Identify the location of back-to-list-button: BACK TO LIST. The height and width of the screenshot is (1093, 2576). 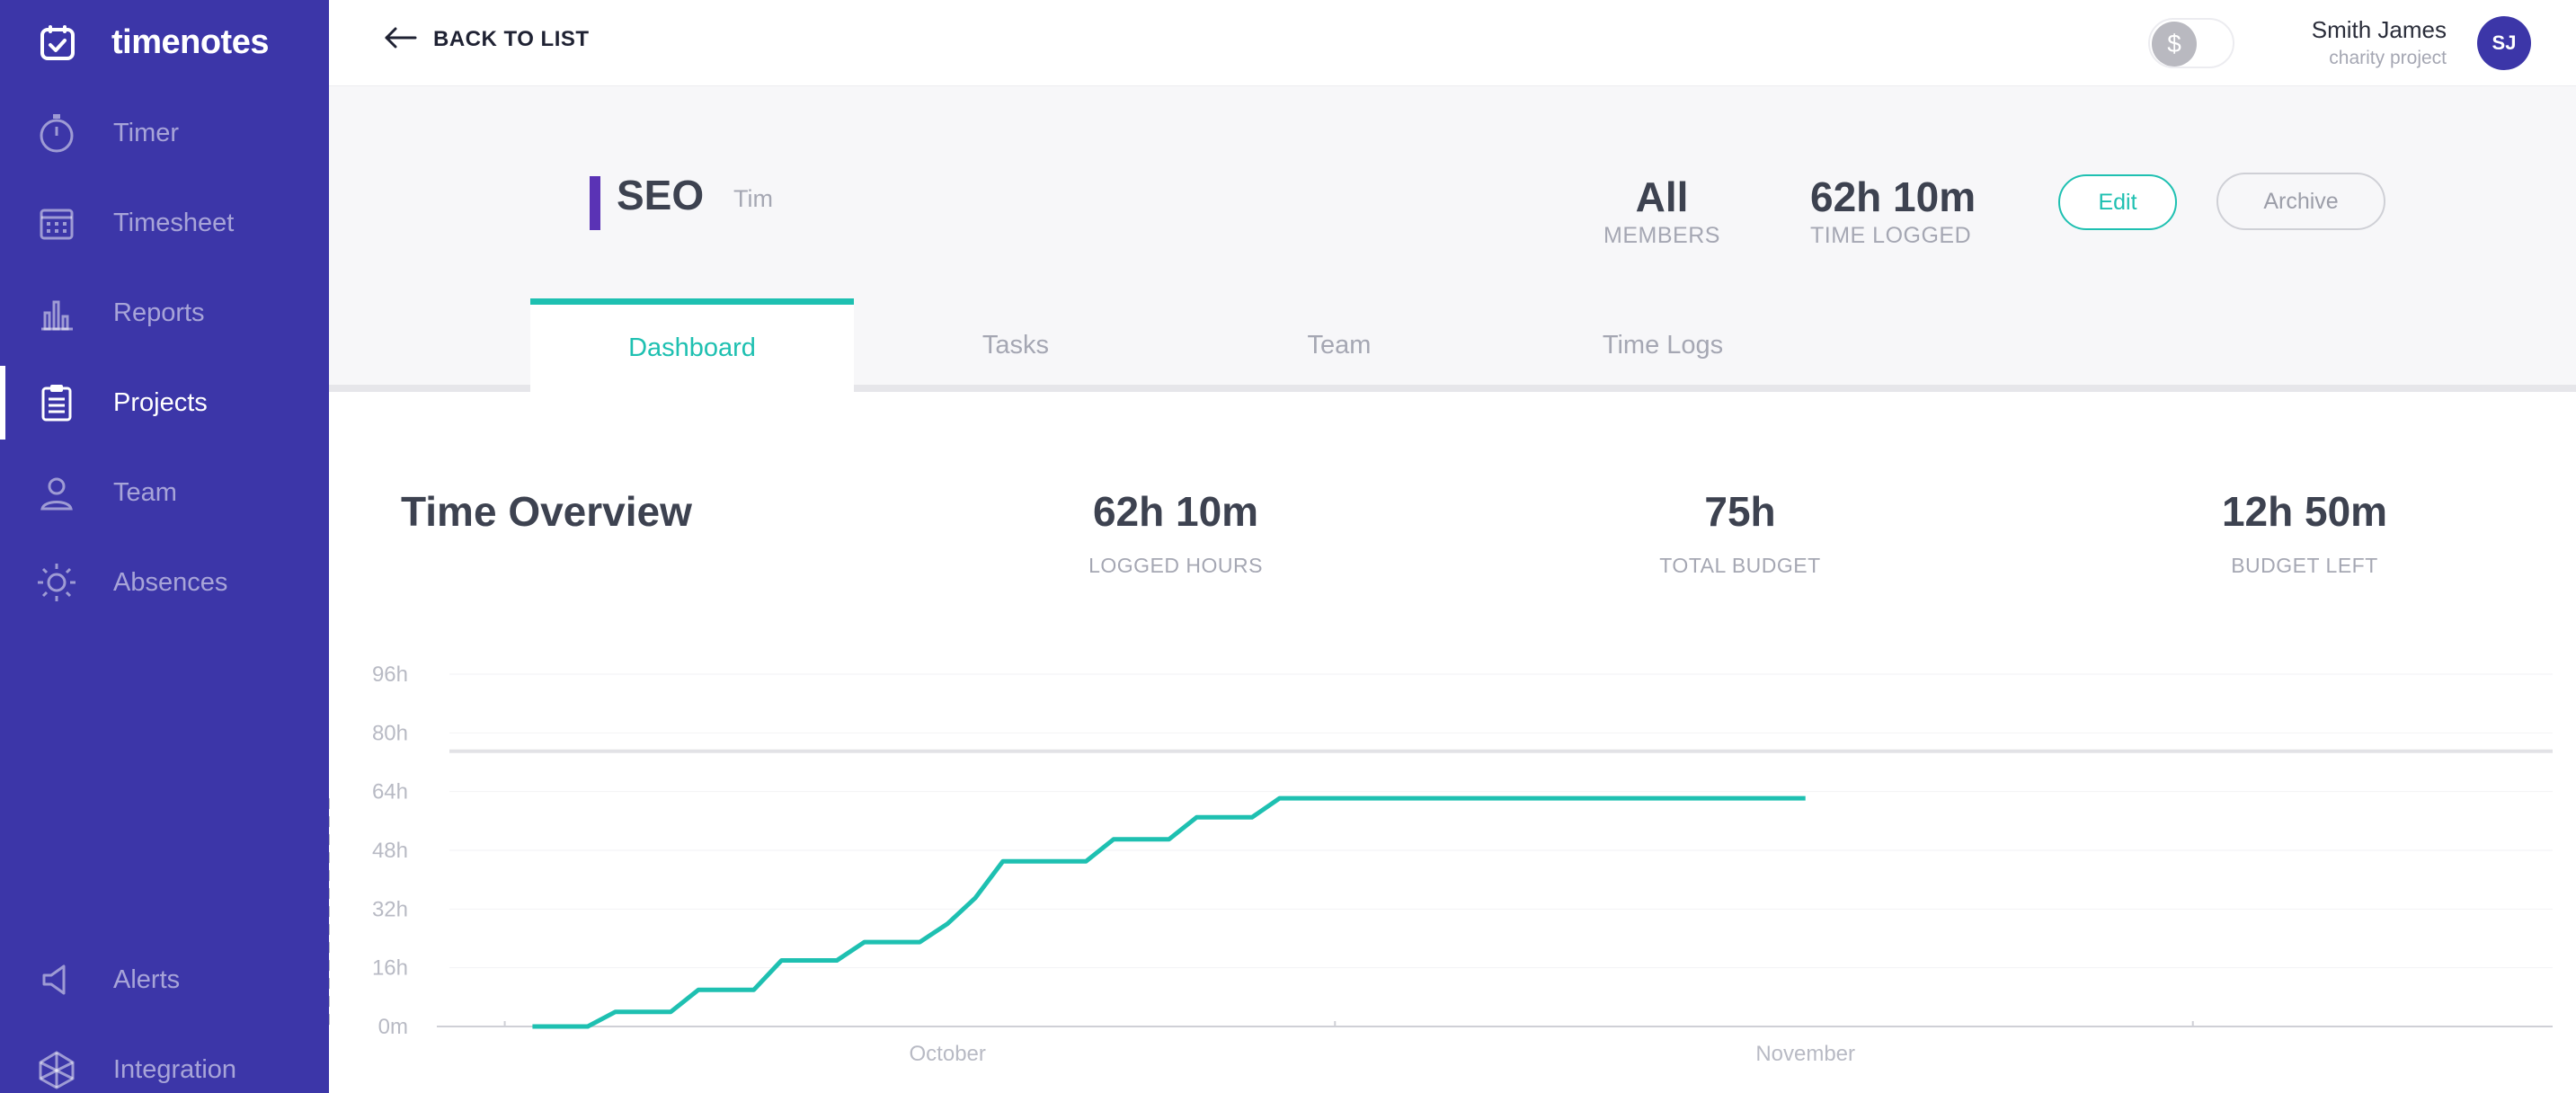
(486, 40).